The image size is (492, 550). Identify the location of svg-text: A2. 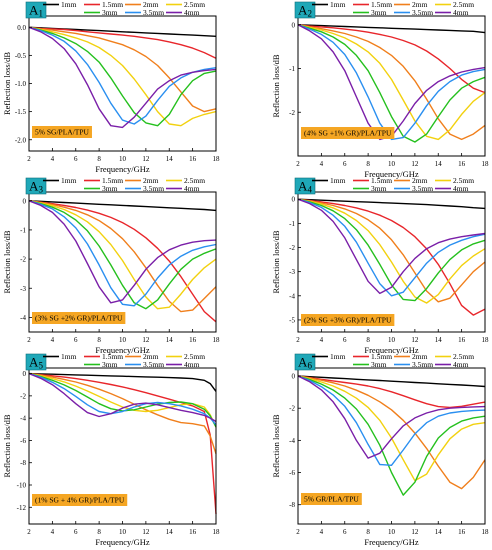
(305, 11).